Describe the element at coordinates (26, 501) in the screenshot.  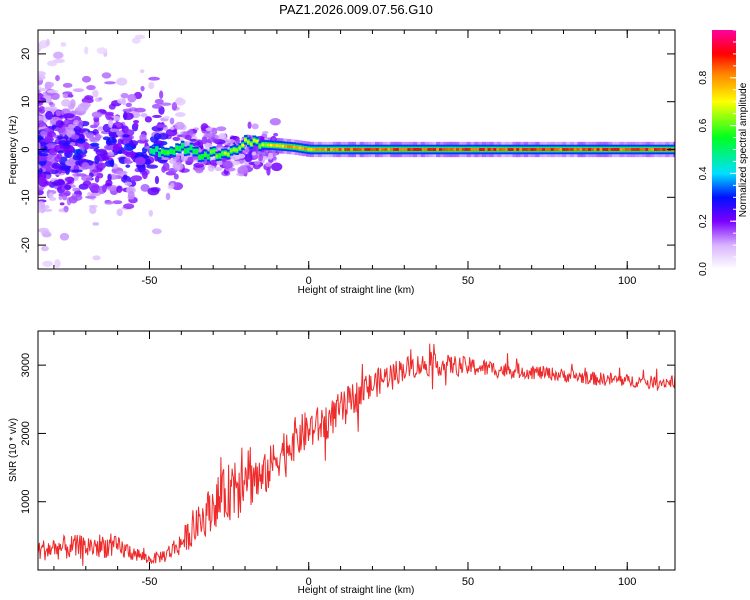
I see `snr-y-tick-label: 1000` at that location.